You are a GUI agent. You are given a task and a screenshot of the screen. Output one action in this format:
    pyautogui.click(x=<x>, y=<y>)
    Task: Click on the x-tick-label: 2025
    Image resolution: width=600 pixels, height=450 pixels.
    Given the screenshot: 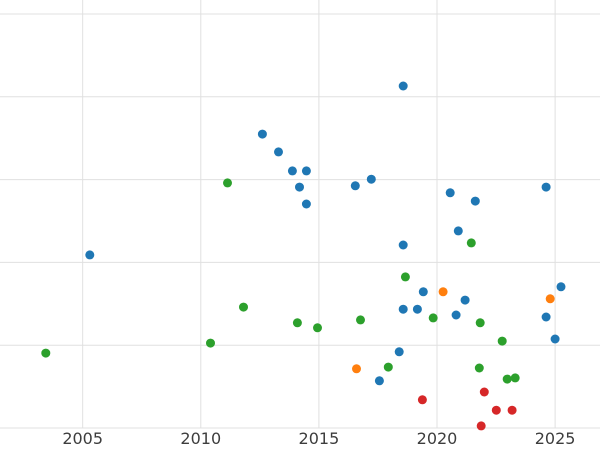 What is the action you would take?
    pyautogui.click(x=555, y=438)
    